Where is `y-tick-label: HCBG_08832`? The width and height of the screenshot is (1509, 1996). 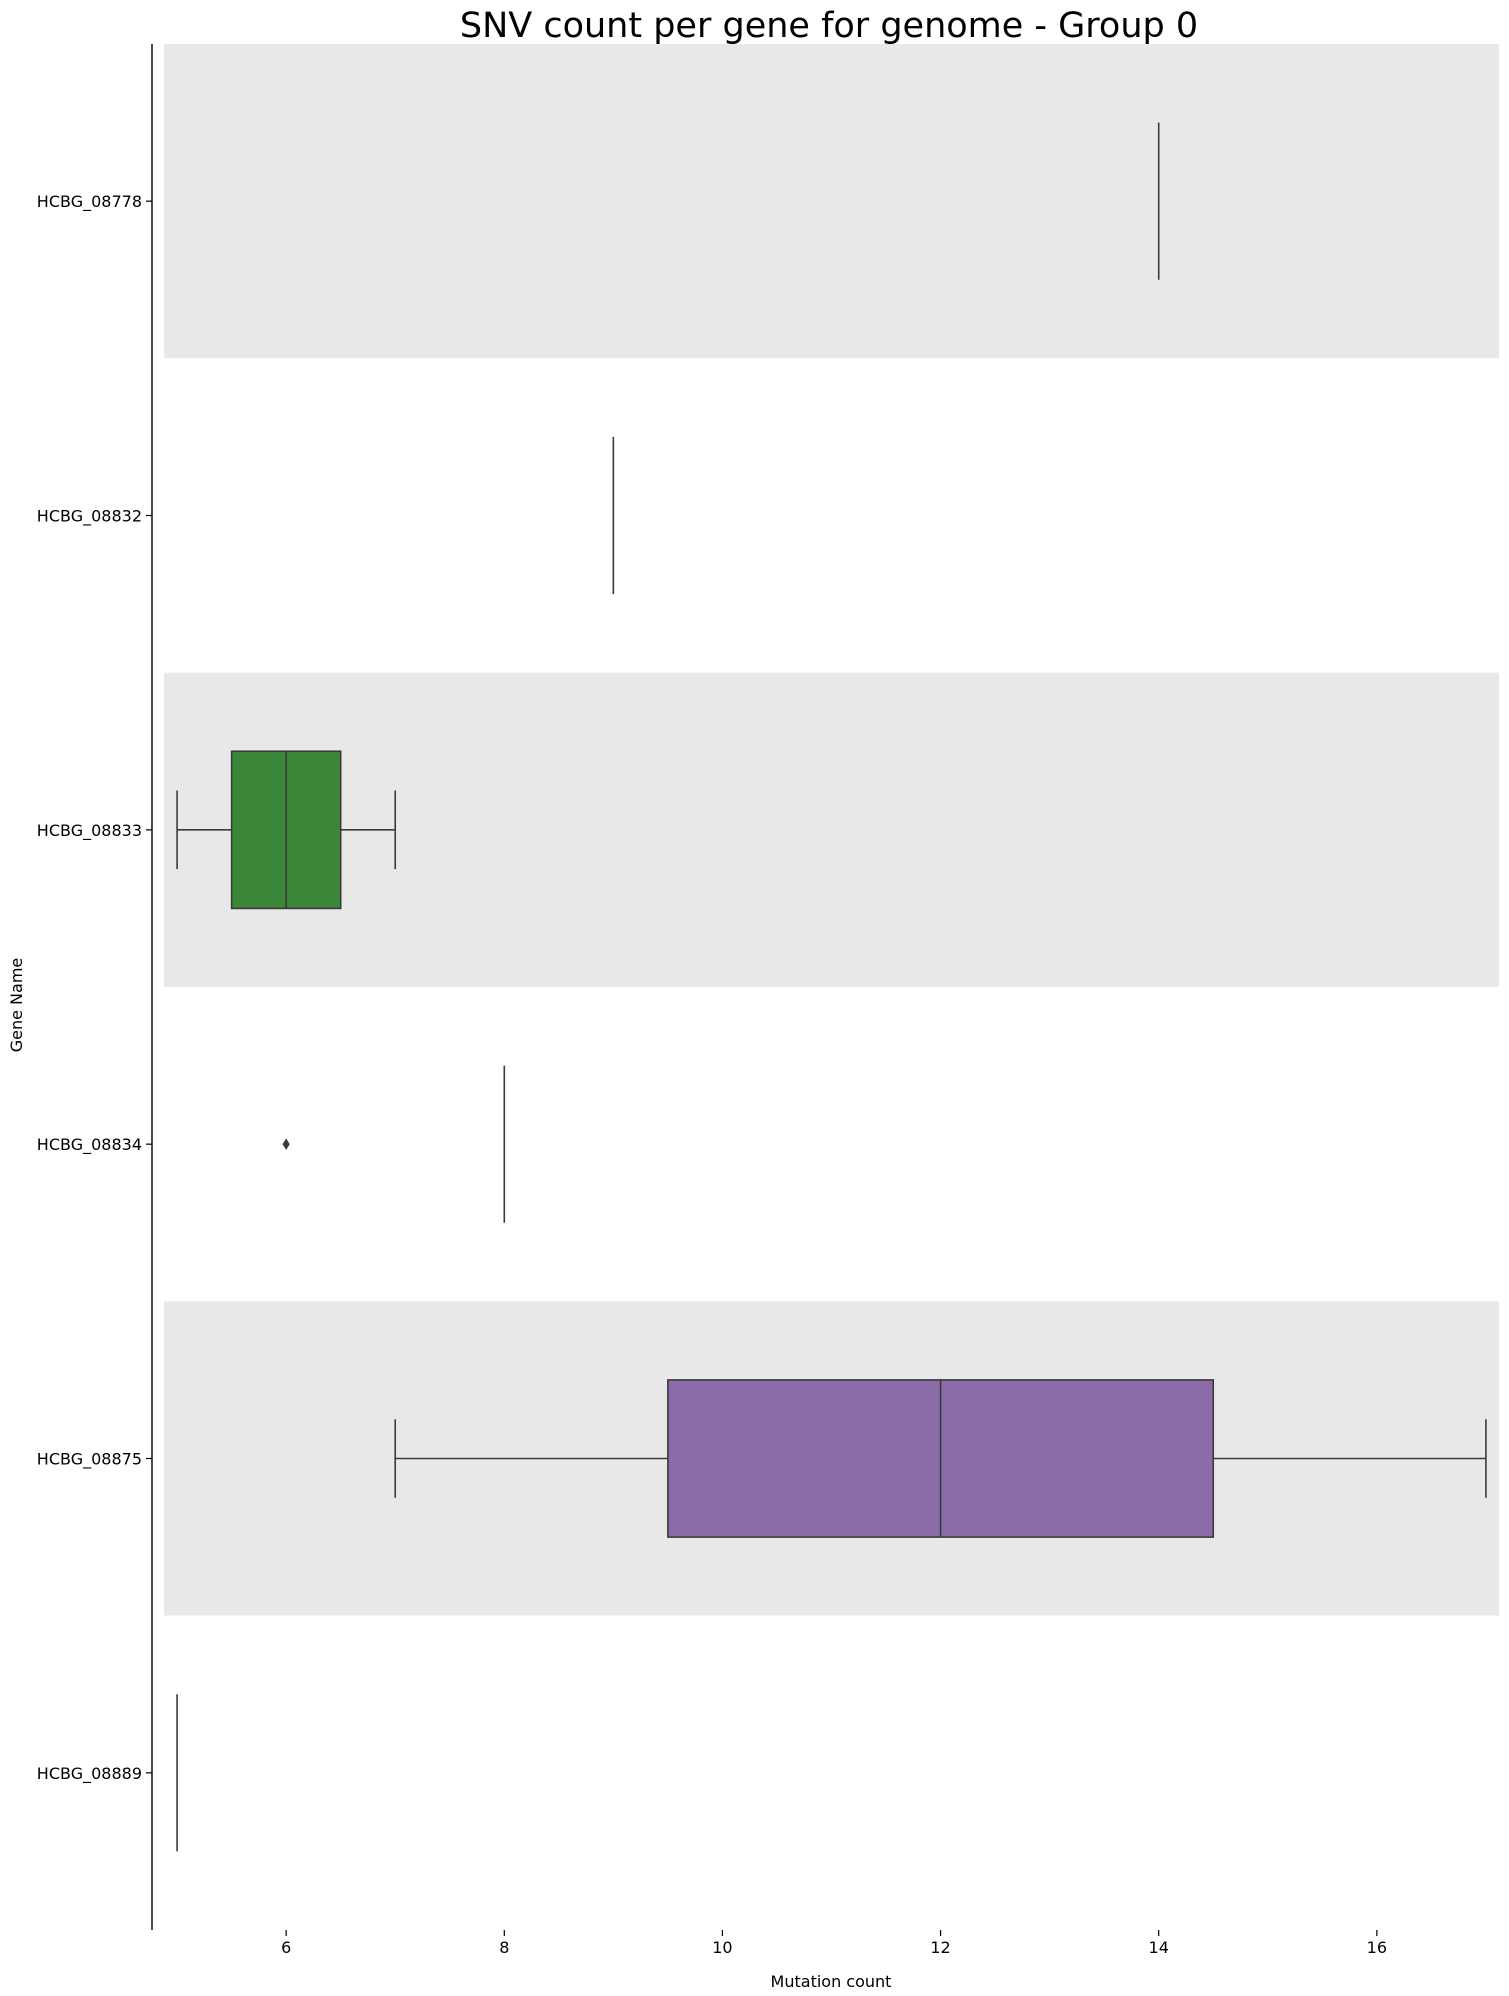
y-tick-label: HCBG_08832 is located at coordinates (89, 517).